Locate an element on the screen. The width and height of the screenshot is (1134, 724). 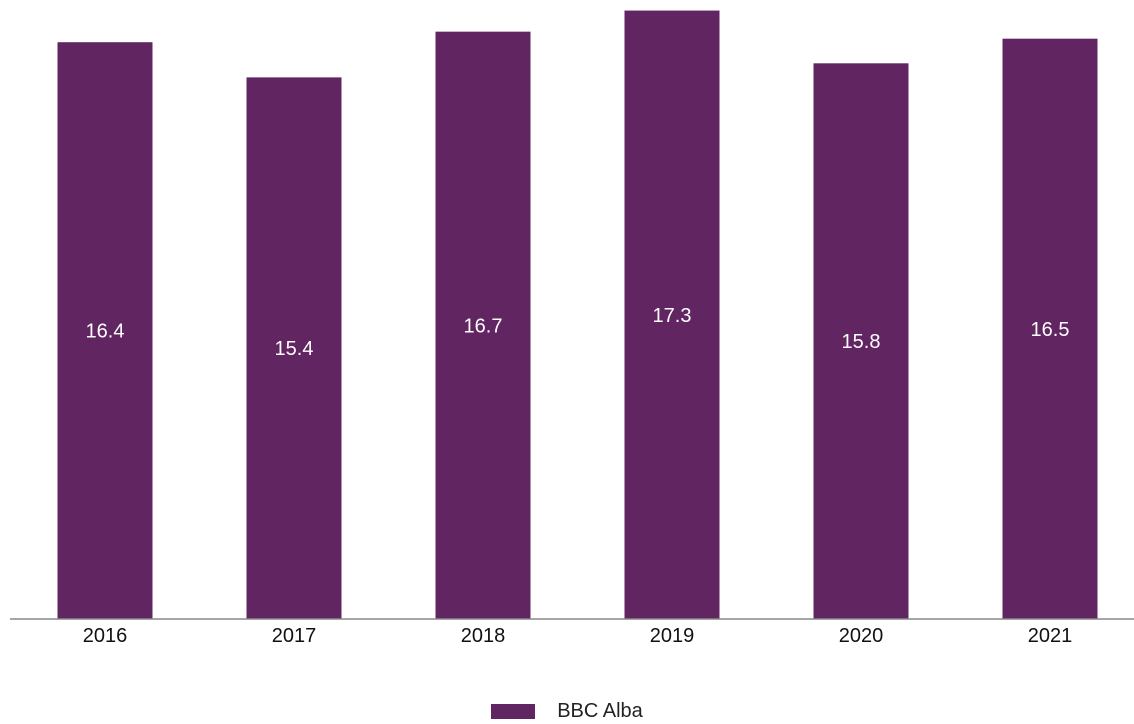
bar-value-label-2021: 16.5 is located at coordinates (1050, 330).